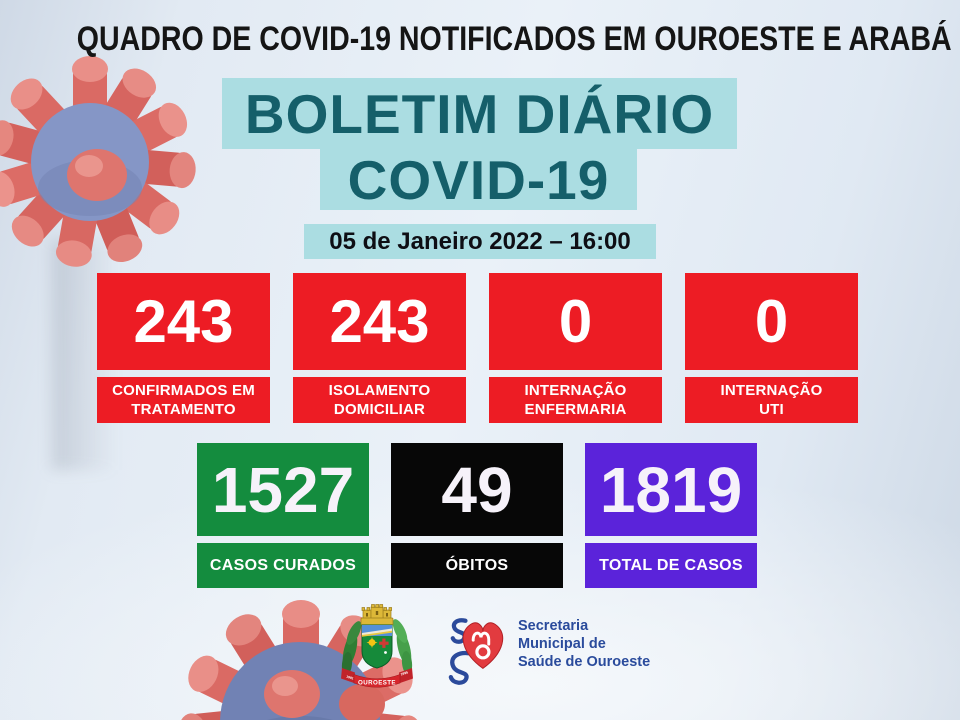 This screenshot has height=720, width=960. Describe the element at coordinates (562, 644) in the screenshot. I see `health-dept-name-line2: Municipal de` at that location.